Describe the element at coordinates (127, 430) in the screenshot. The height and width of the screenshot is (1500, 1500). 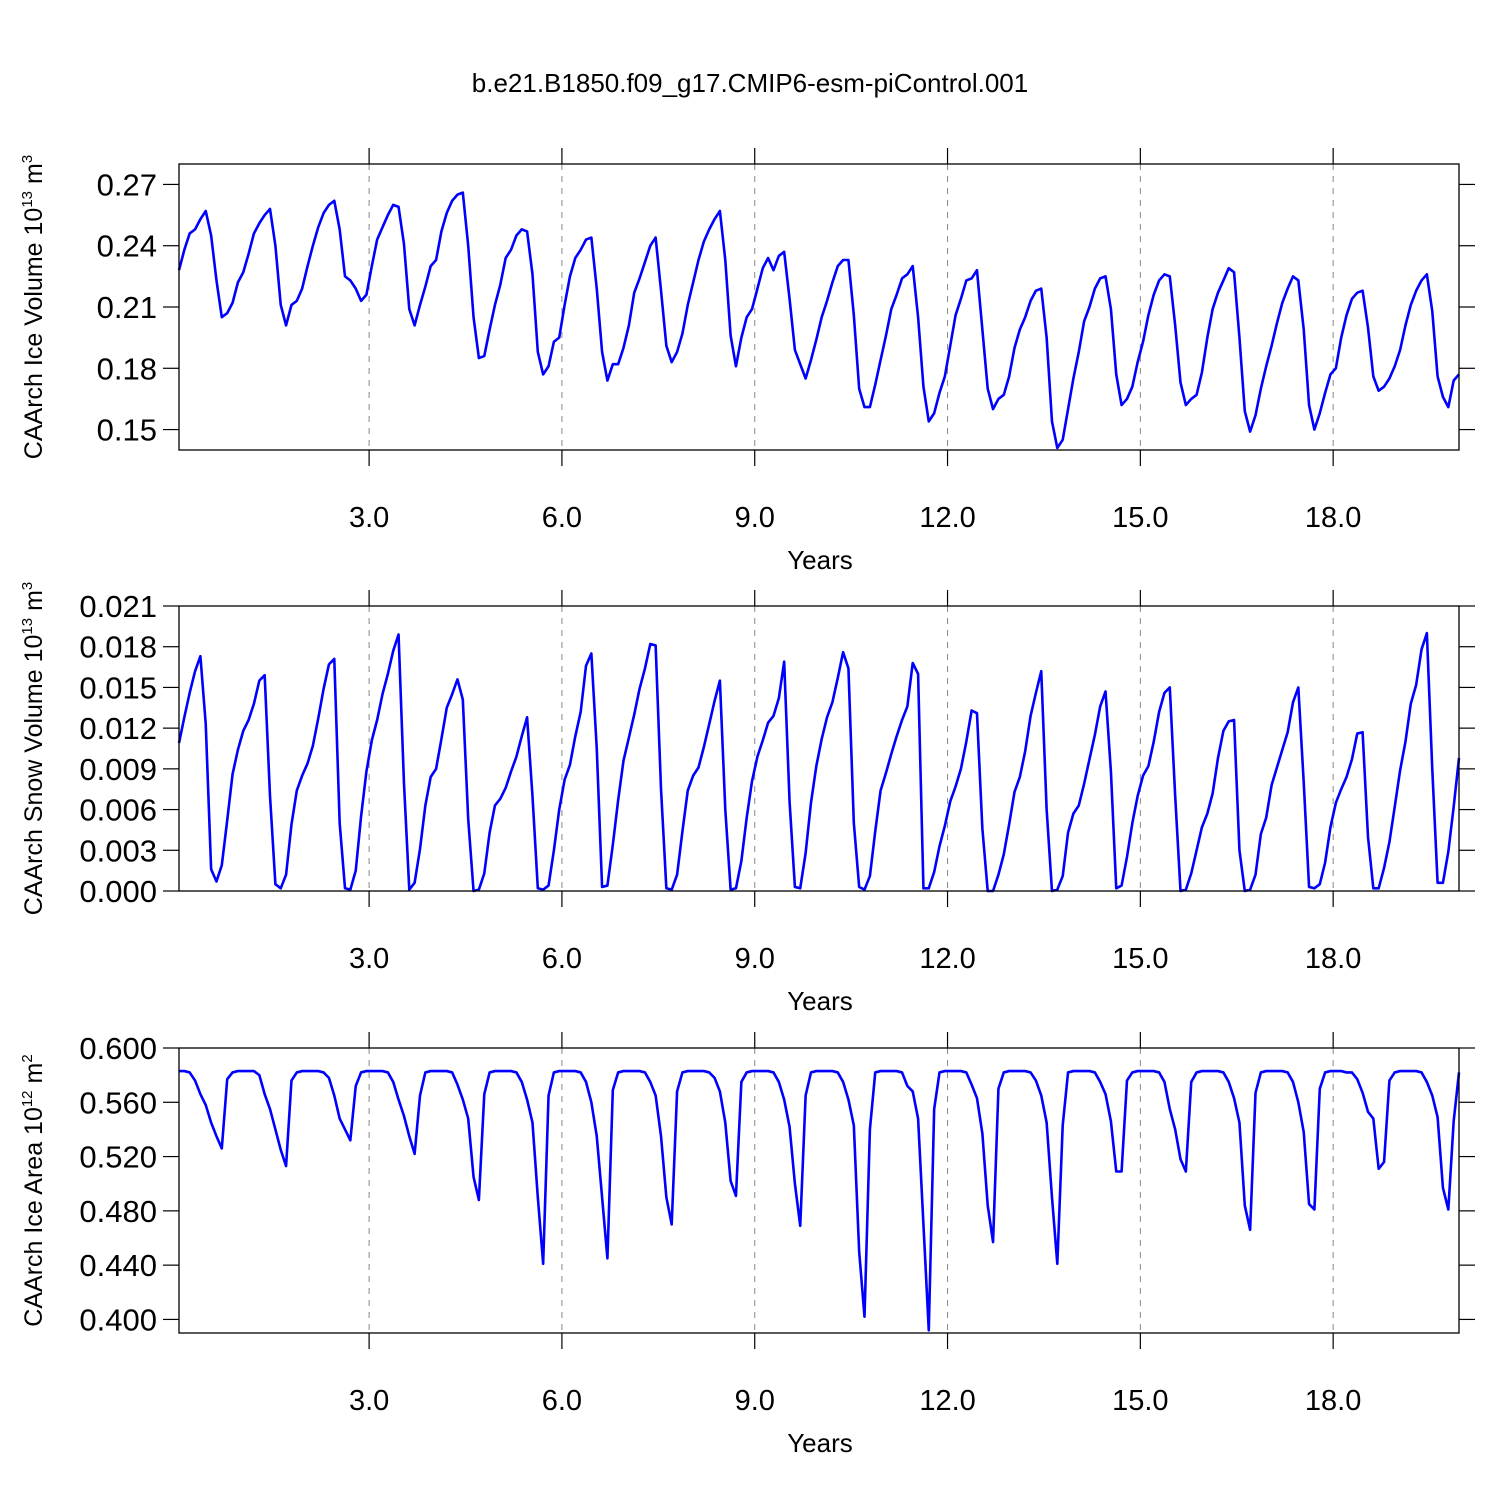
I see `y-tick-label: 0.15` at that location.